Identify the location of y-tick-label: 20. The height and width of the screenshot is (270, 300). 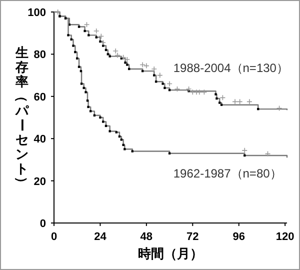
(40, 182).